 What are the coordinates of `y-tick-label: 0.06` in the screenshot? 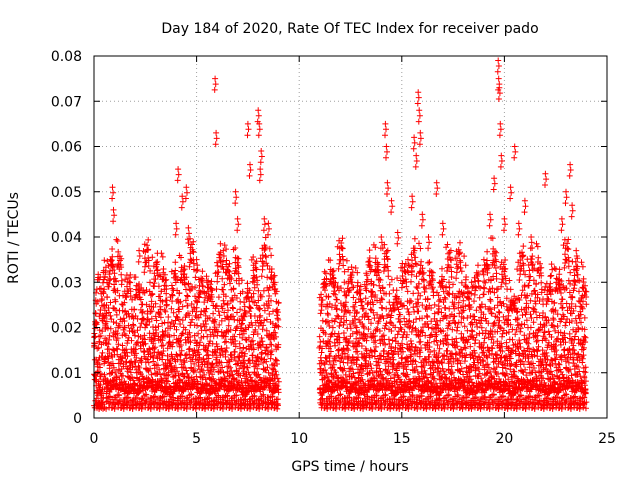 It's located at (66, 148).